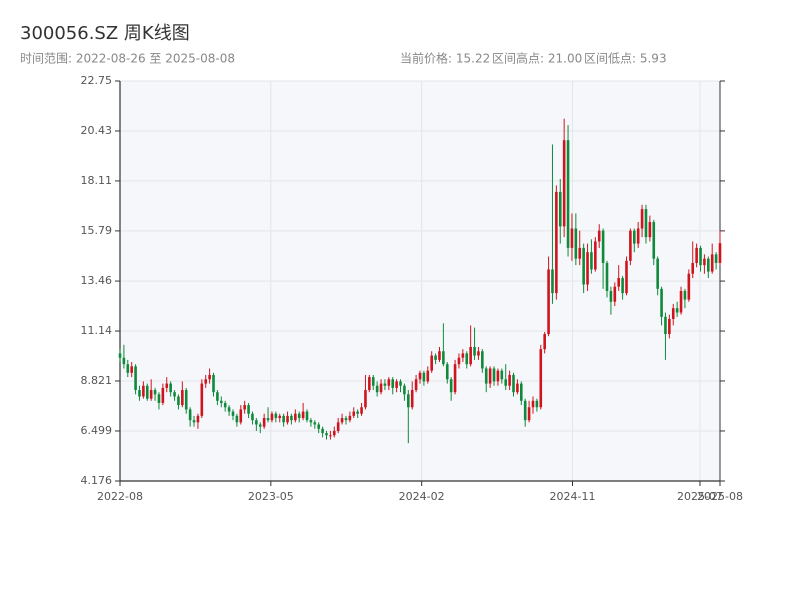 The height and width of the screenshot is (600, 800). What do you see at coordinates (97, 430) in the screenshot?
I see `y-tick-label: 6.499` at bounding box center [97, 430].